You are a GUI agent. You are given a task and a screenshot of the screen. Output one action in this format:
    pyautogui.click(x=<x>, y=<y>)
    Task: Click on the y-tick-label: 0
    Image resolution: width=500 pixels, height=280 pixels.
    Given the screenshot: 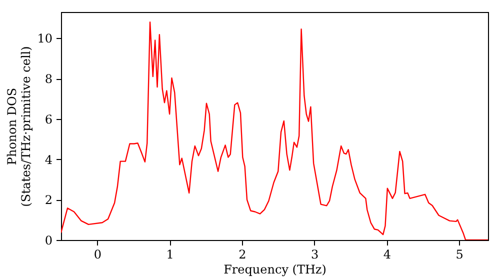 What is the action you would take?
    pyautogui.click(x=48, y=241)
    